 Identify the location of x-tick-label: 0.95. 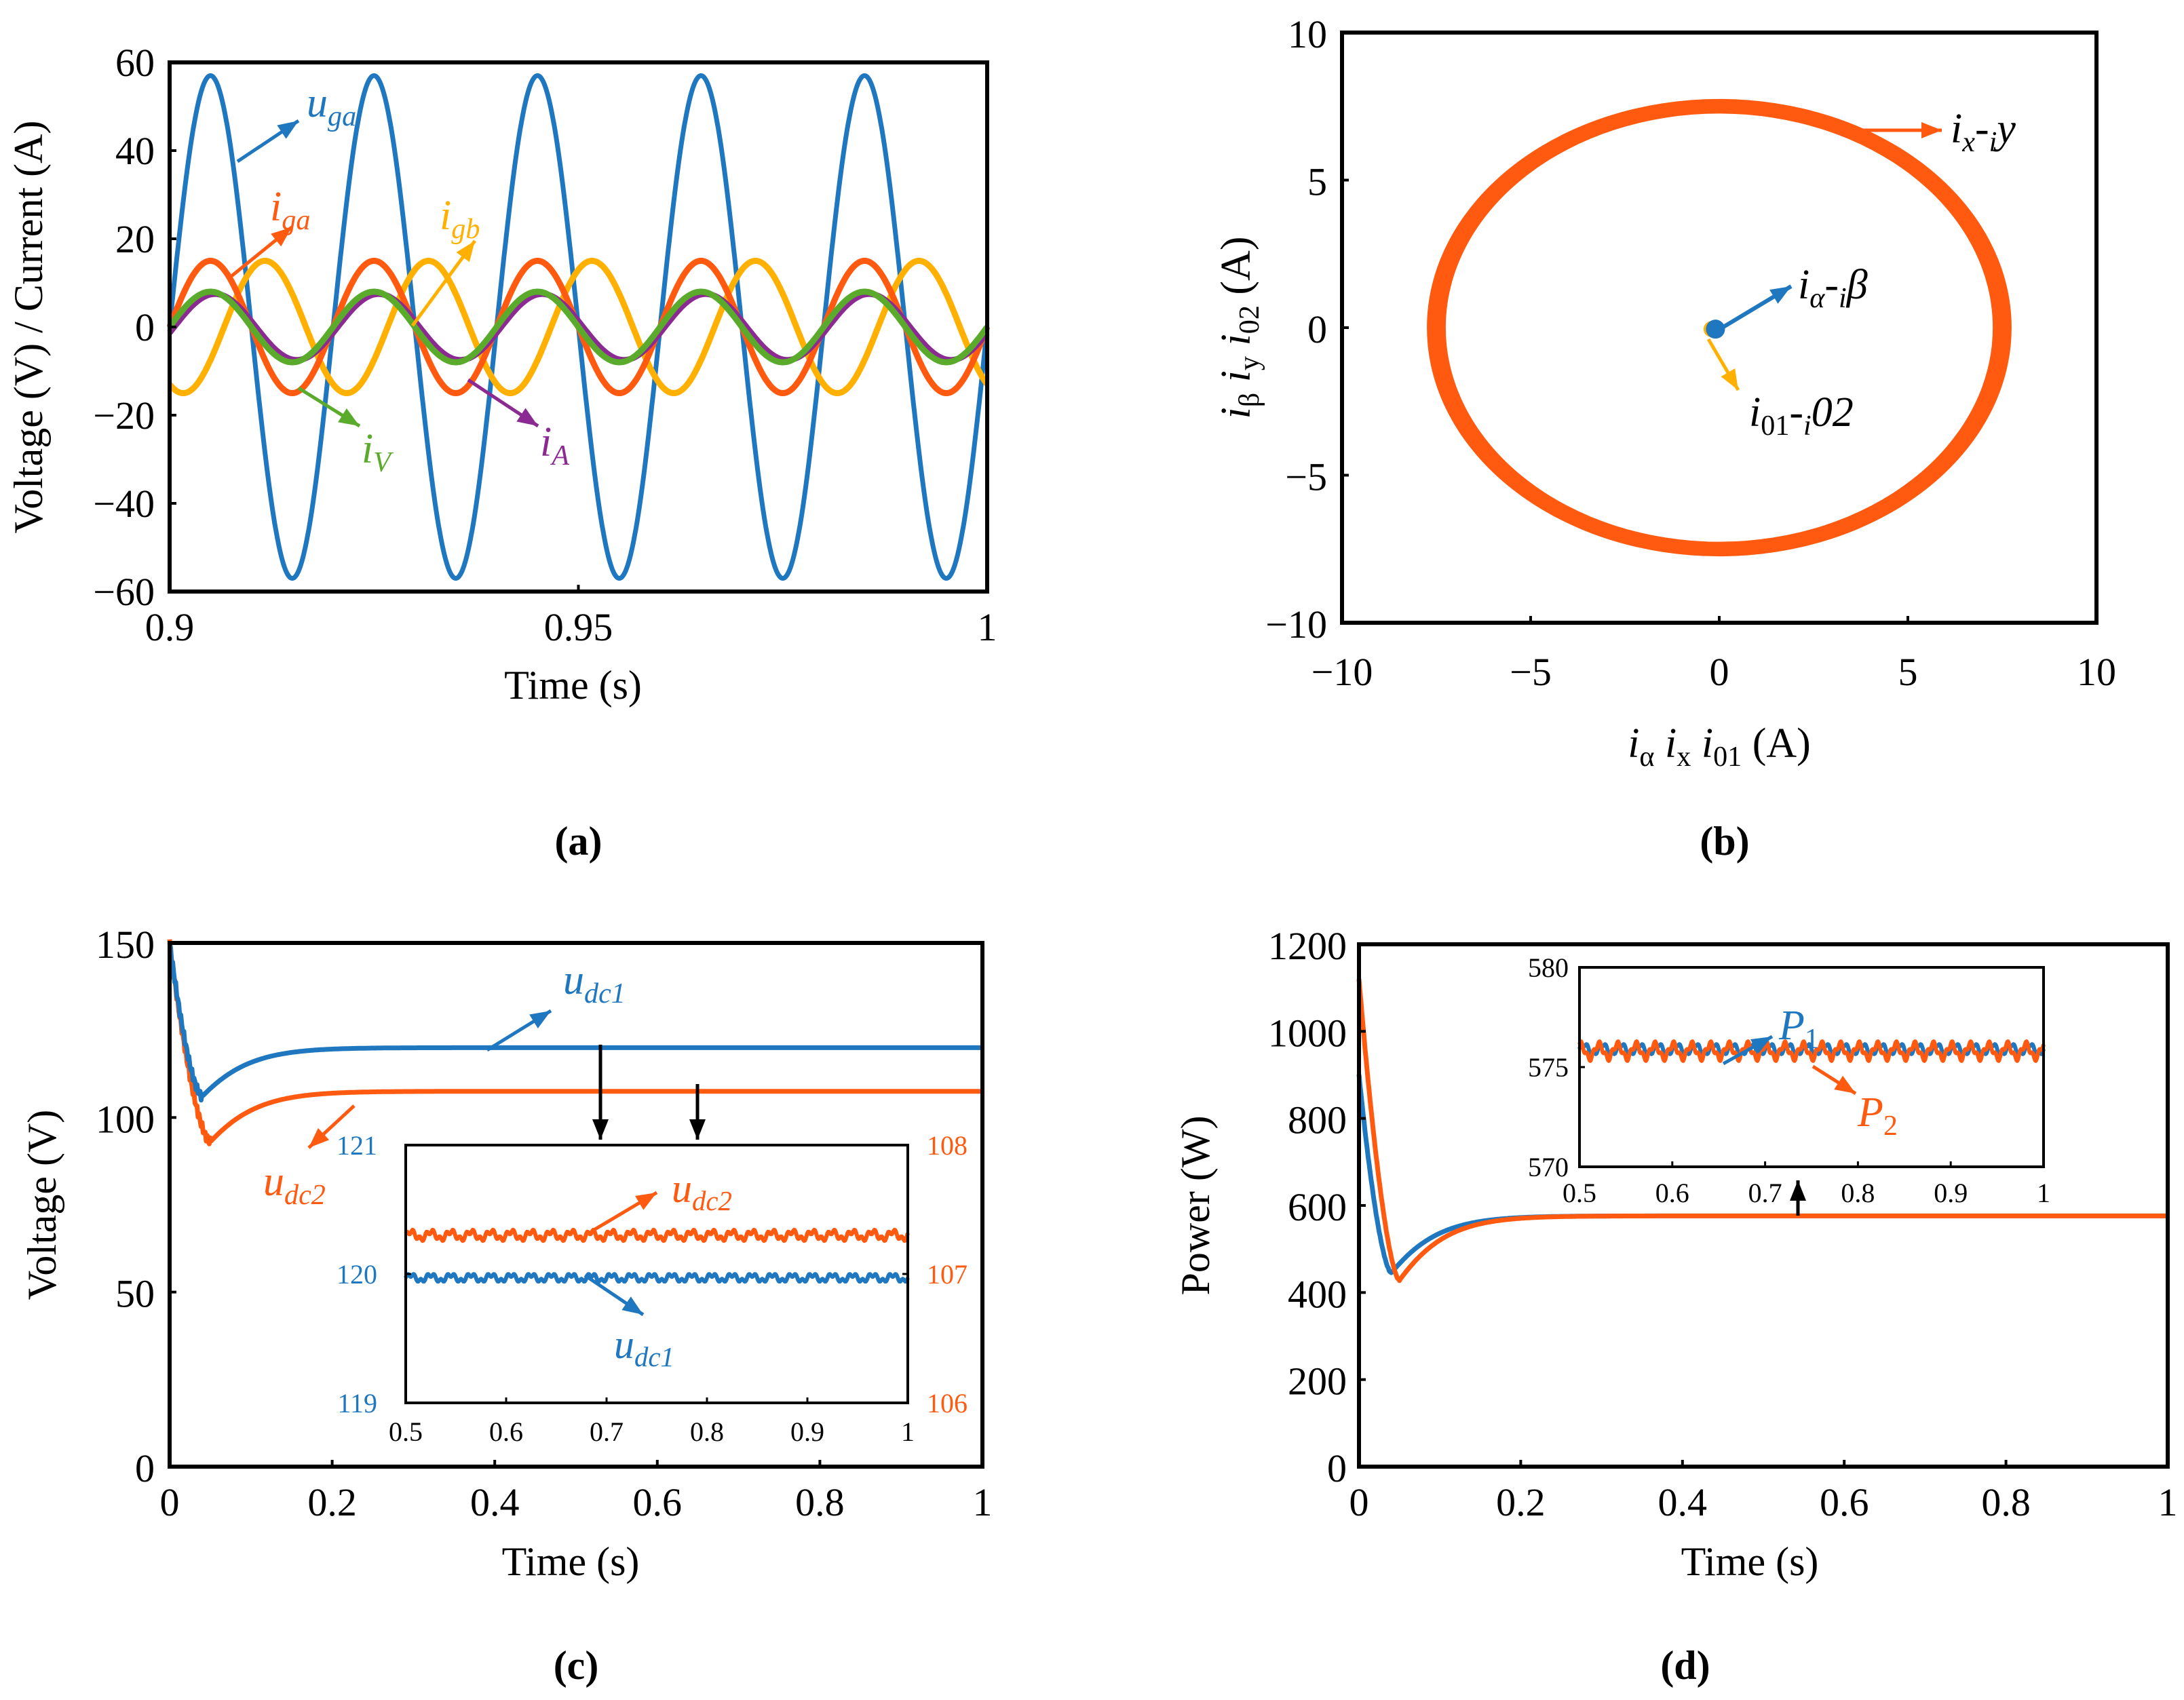
(578, 627).